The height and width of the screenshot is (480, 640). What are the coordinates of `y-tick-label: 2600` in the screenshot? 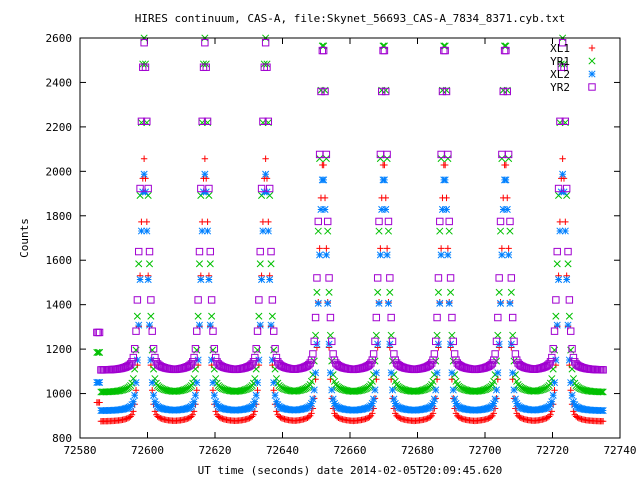 It's located at (59, 38).